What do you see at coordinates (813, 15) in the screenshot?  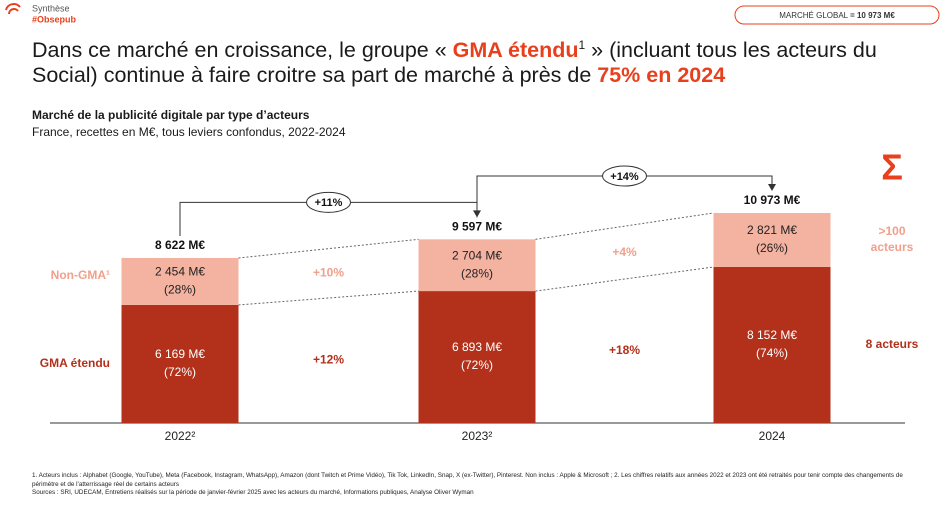 I see `badge-label: MARCHÉ GLOBAL` at bounding box center [813, 15].